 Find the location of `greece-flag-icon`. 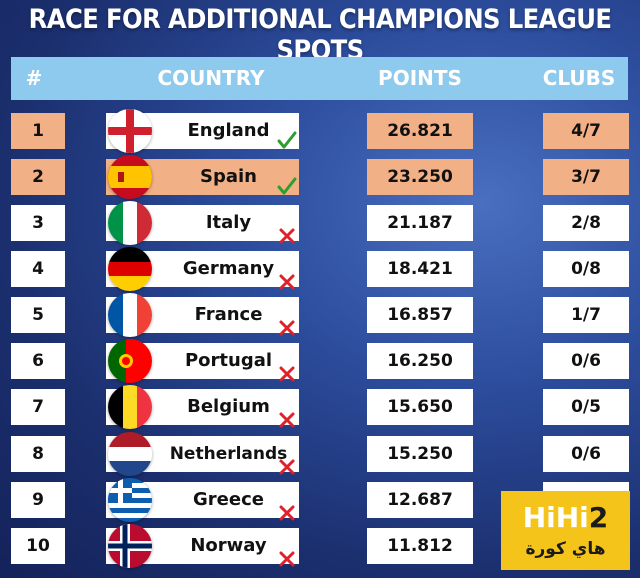

greece-flag-icon is located at coordinates (130, 500).